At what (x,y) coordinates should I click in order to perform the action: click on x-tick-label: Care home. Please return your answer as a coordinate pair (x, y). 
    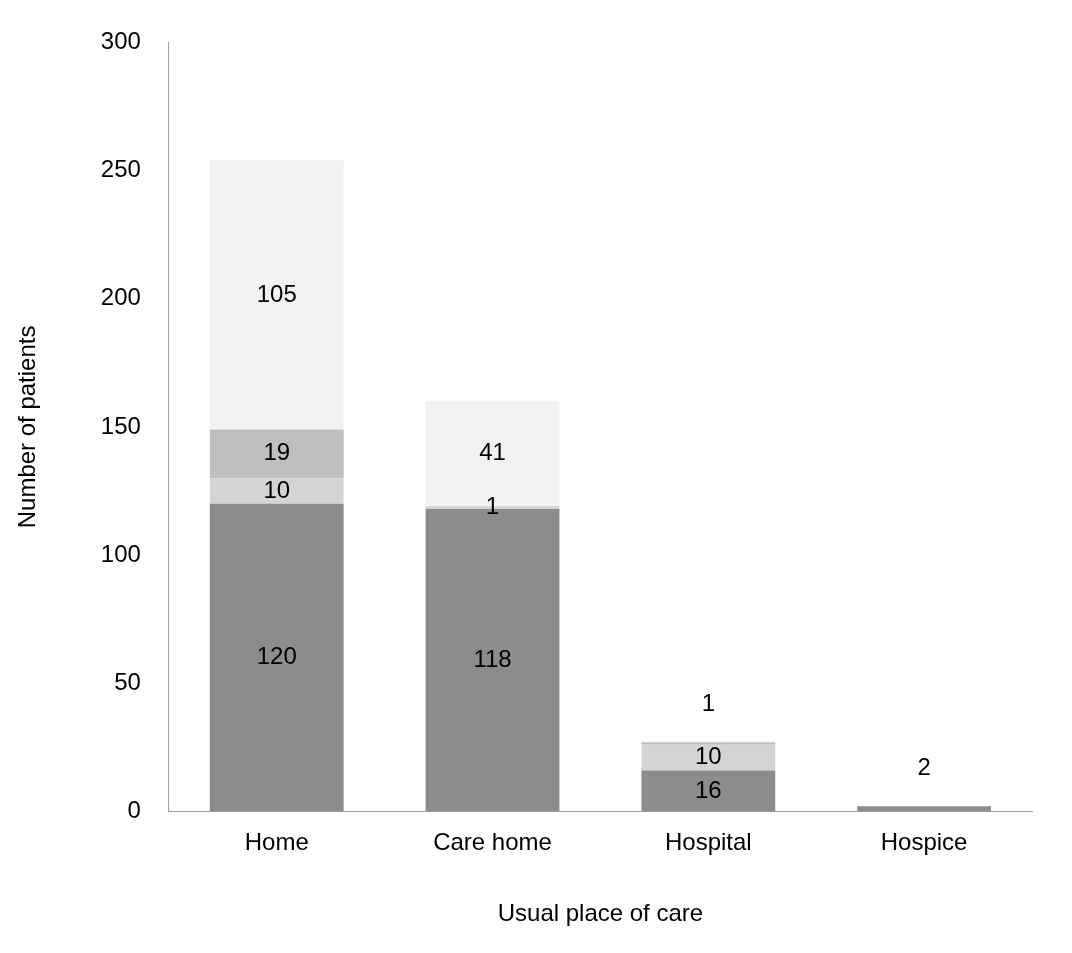
    Looking at the image, I should click on (492, 842).